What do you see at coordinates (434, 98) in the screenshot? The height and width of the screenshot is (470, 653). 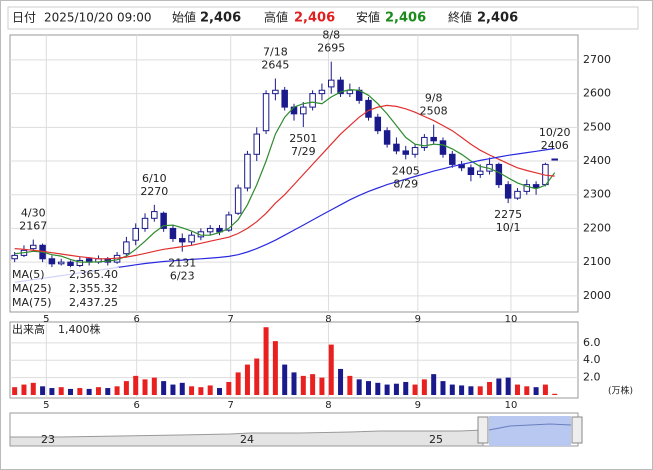 I see `annotation-date: 9/8` at bounding box center [434, 98].